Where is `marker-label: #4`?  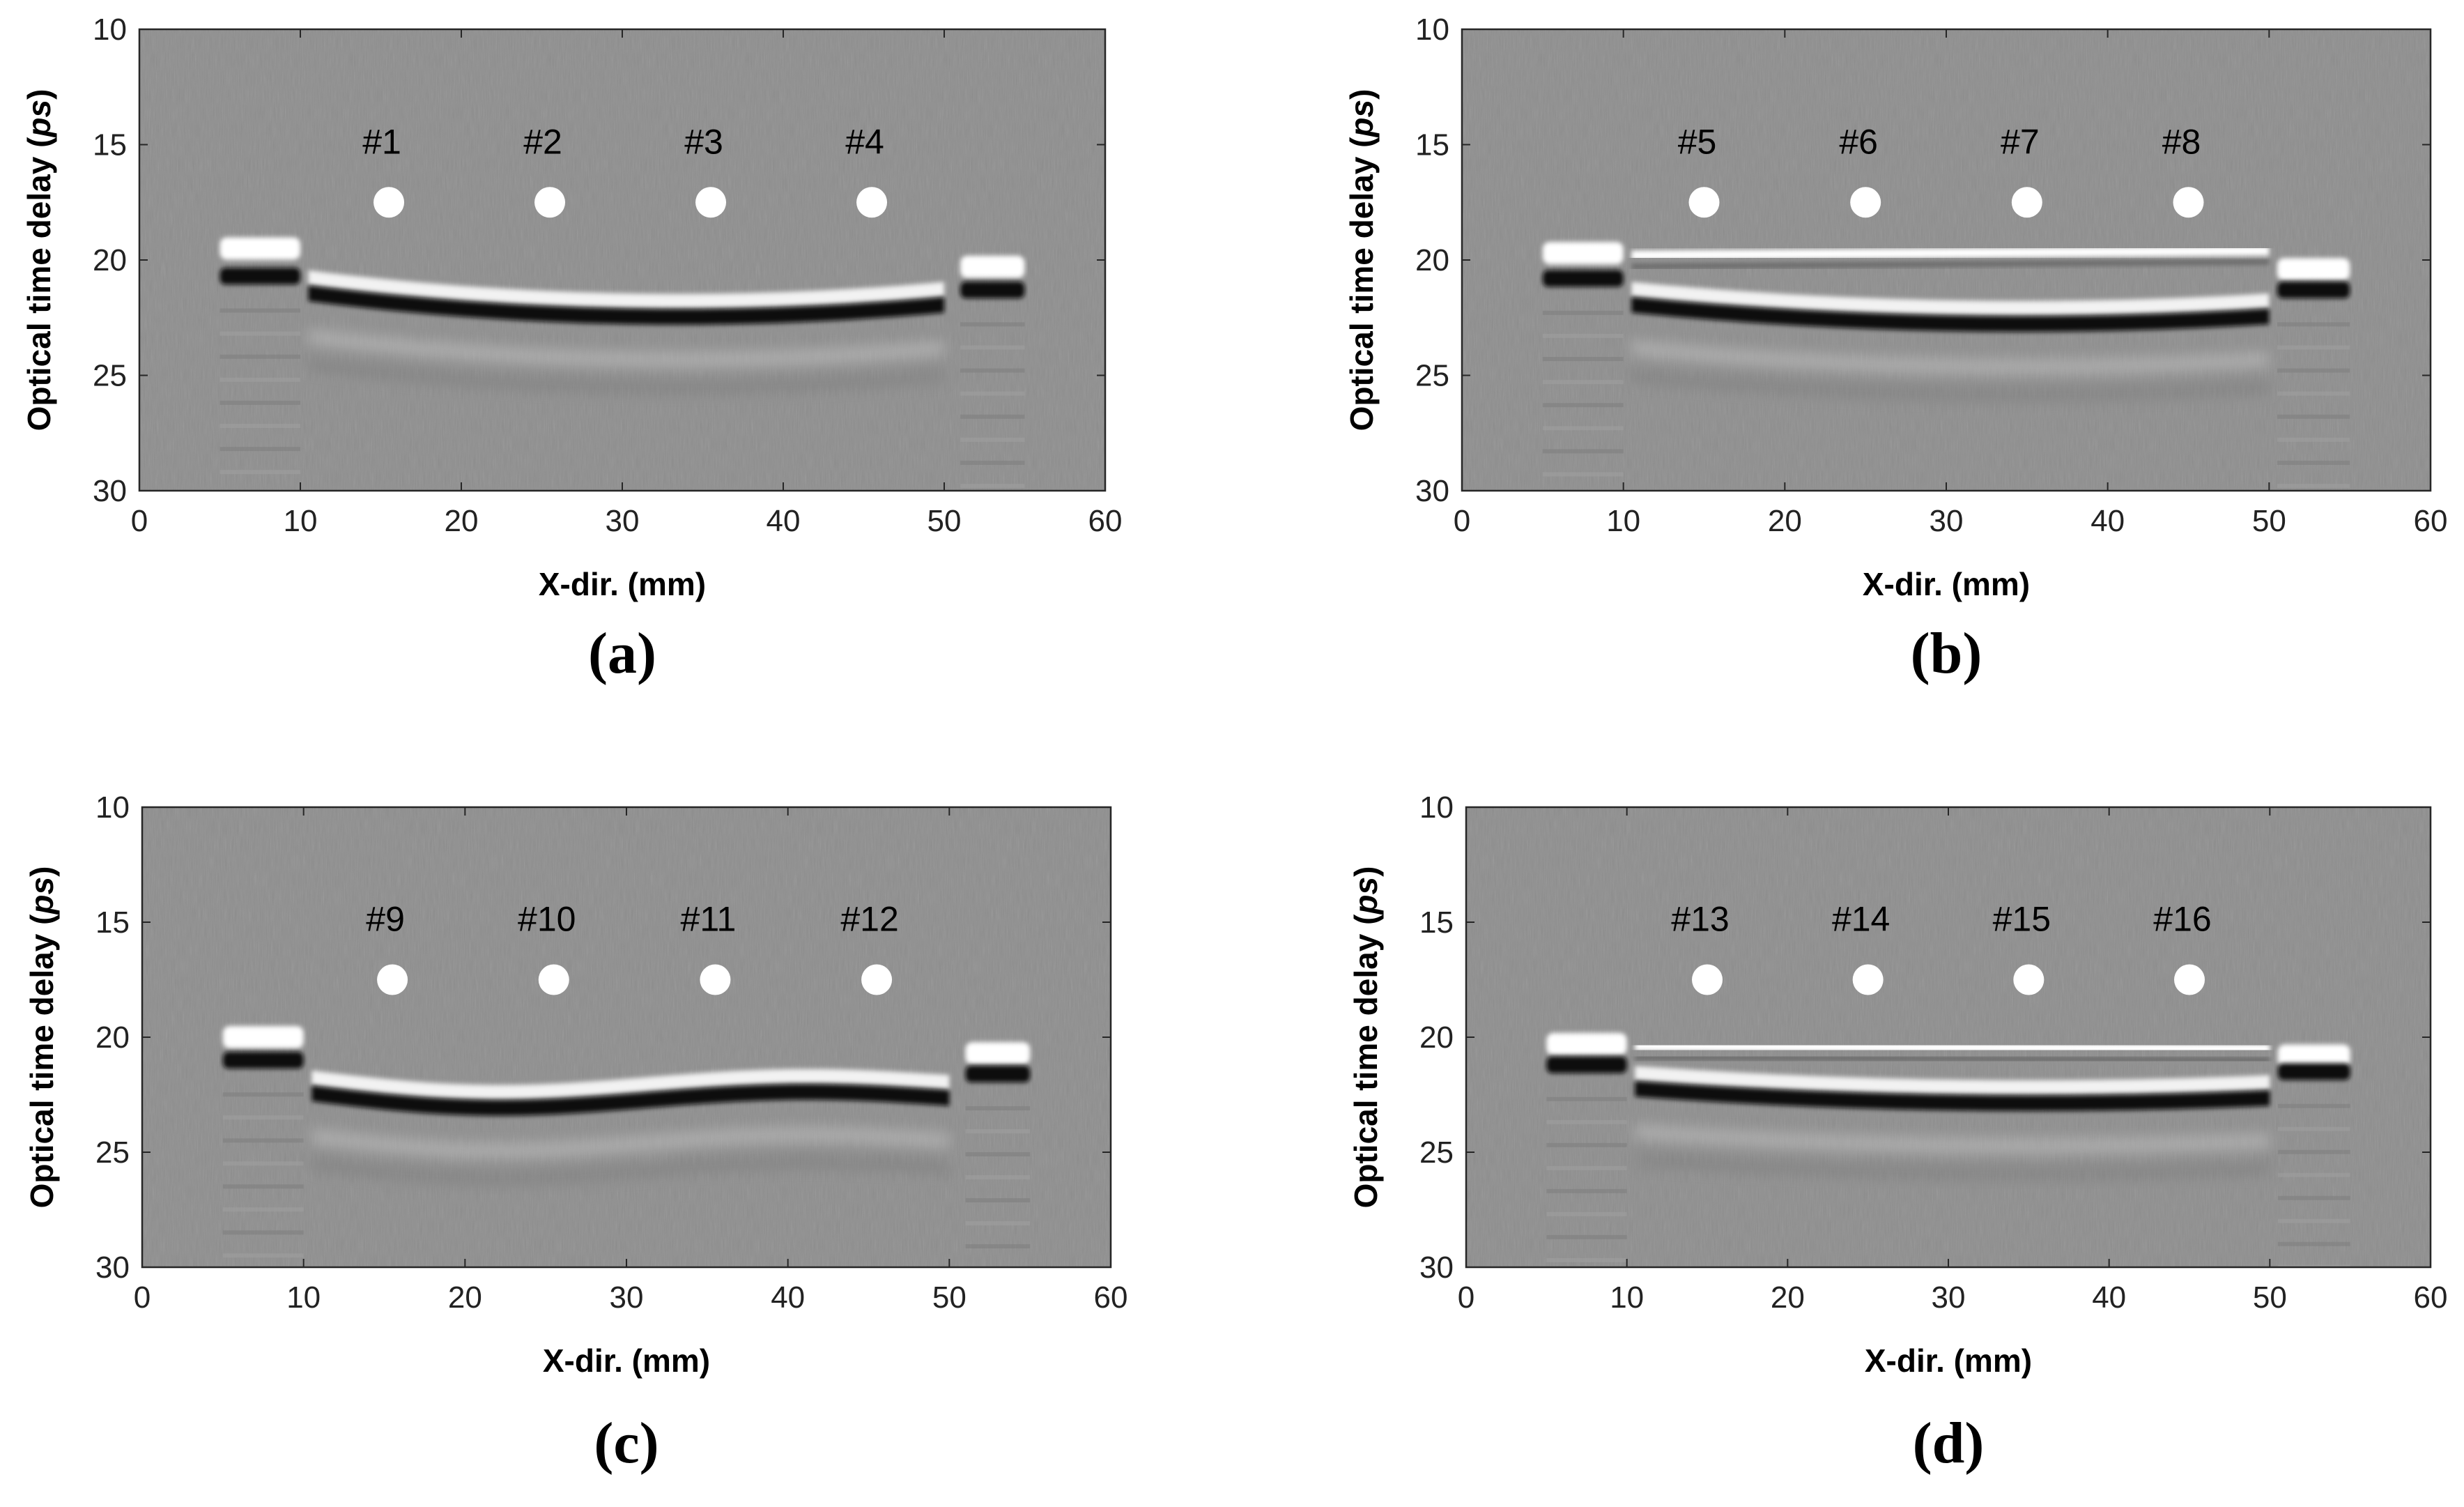 marker-label: #4 is located at coordinates (864, 141).